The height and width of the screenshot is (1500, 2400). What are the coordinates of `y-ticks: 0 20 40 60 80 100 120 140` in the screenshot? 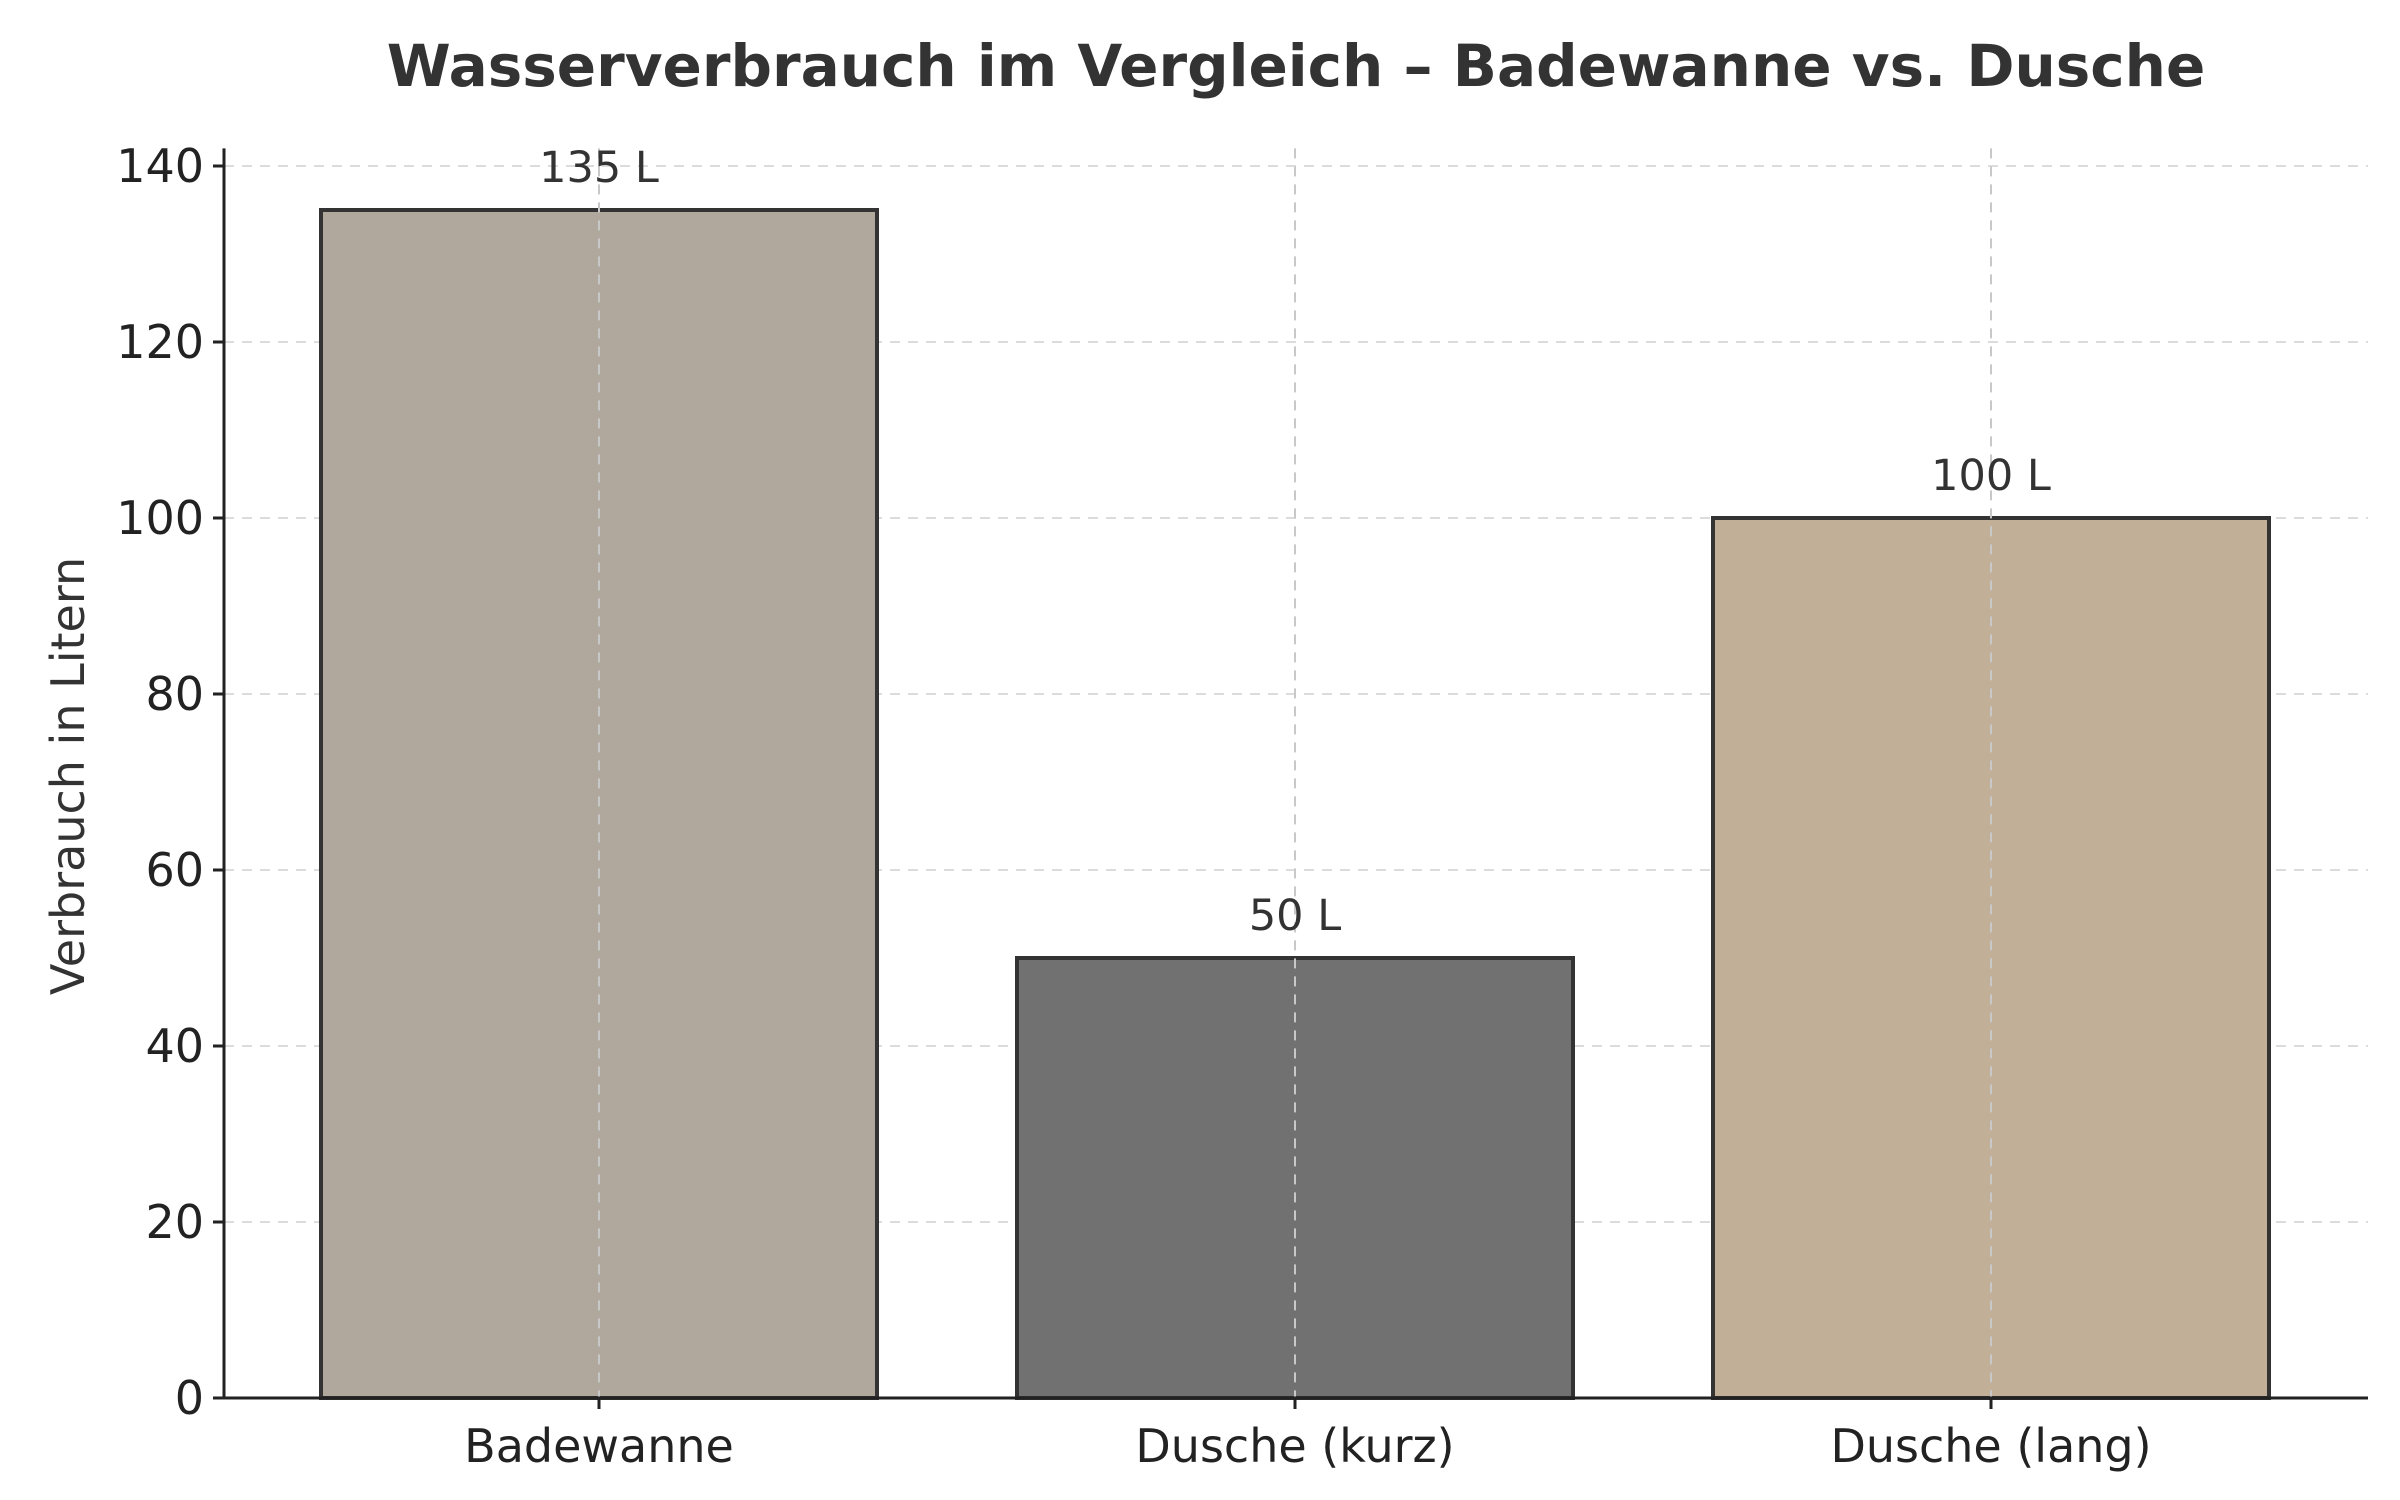 It's located at (170, 782).